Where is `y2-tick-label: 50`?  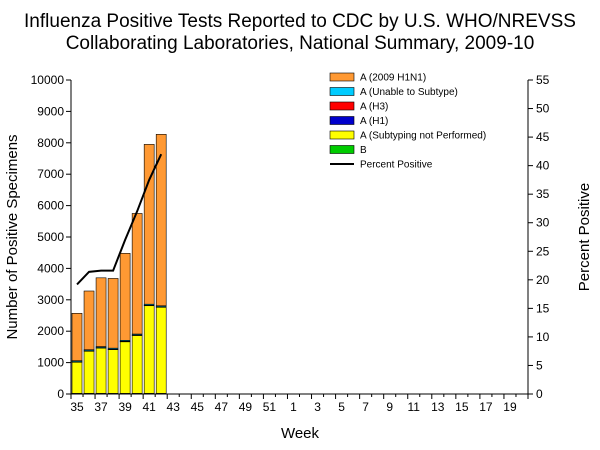
y2-tick-label: 50 is located at coordinates (543, 109).